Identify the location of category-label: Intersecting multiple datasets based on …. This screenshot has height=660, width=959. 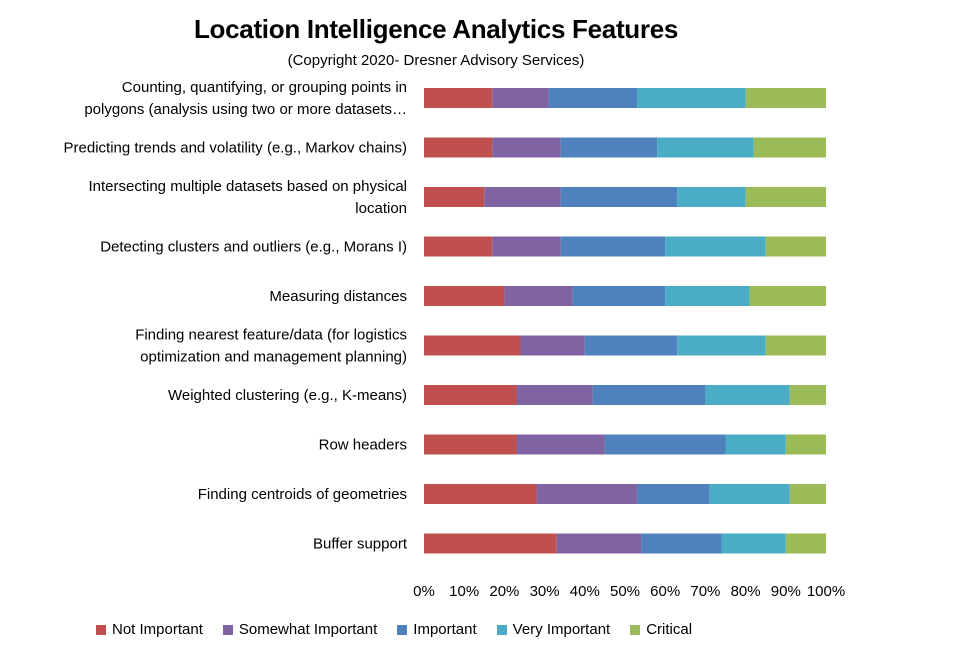
(247, 186).